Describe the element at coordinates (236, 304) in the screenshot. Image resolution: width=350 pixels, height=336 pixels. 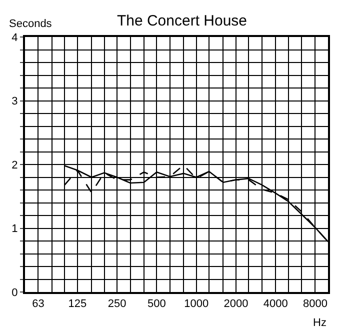
I see `x-tick-label: 2000` at that location.